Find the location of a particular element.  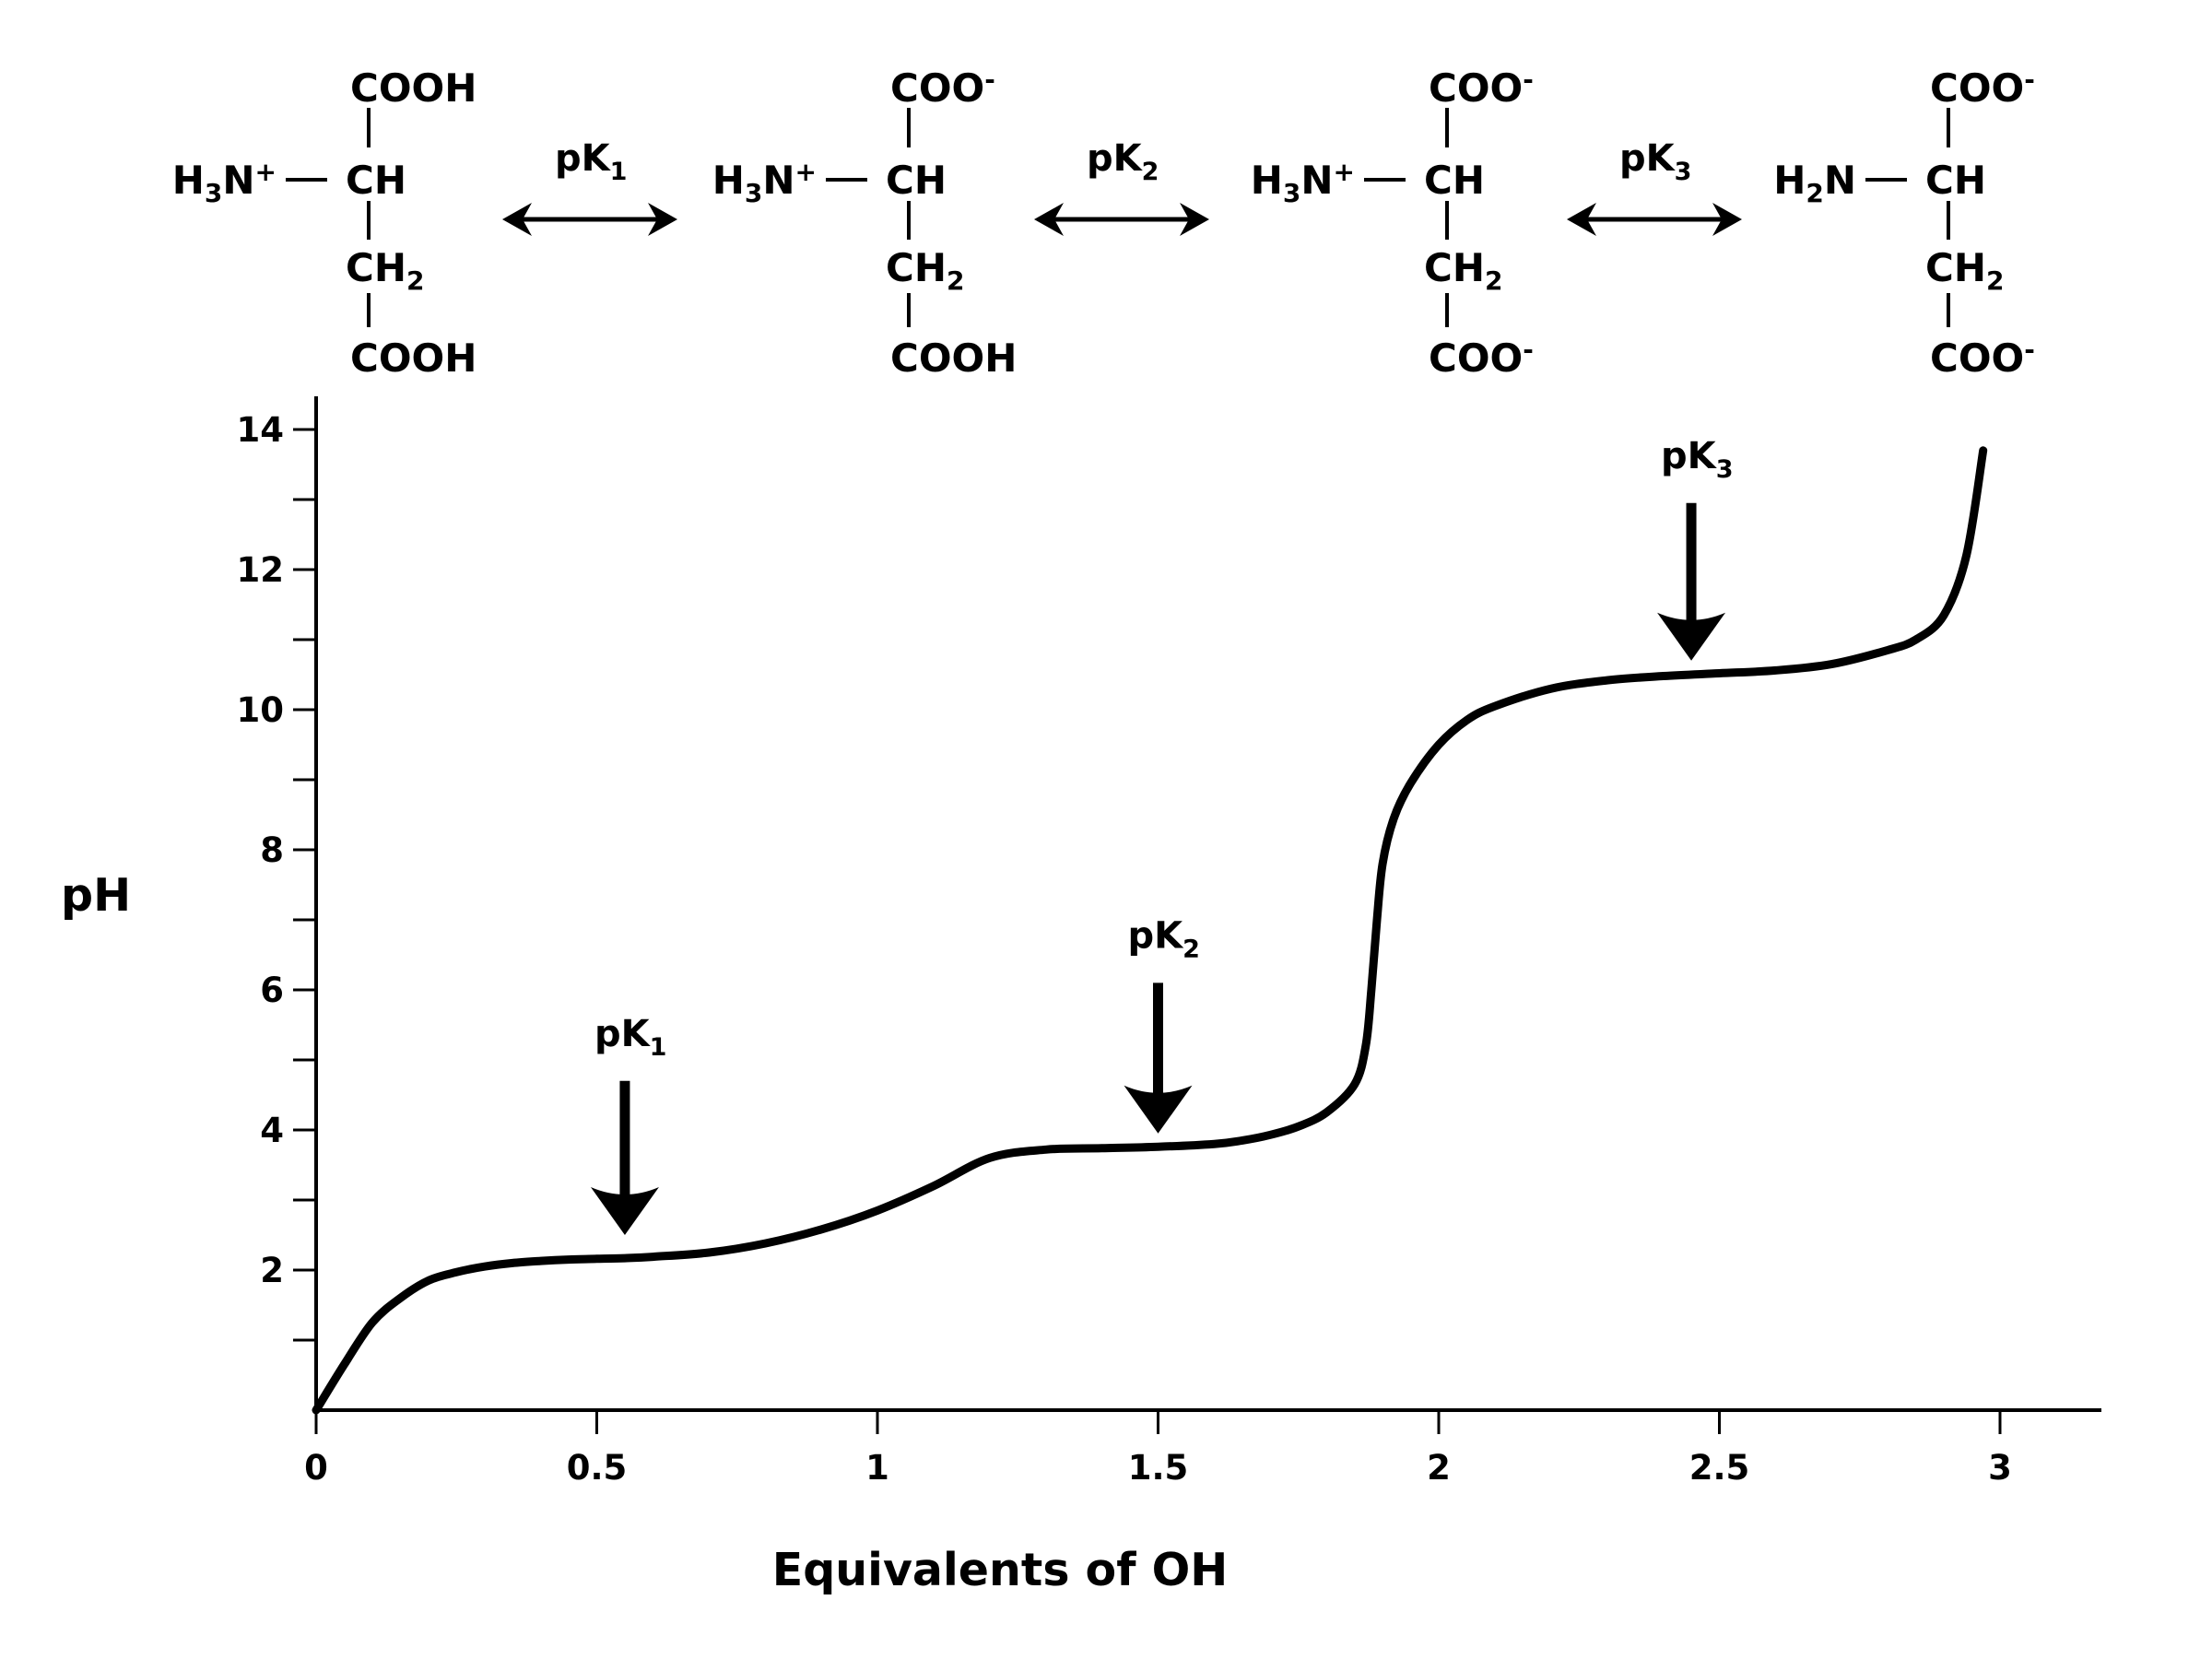

equilibrium-subscript: 1 is located at coordinates (619, 172).